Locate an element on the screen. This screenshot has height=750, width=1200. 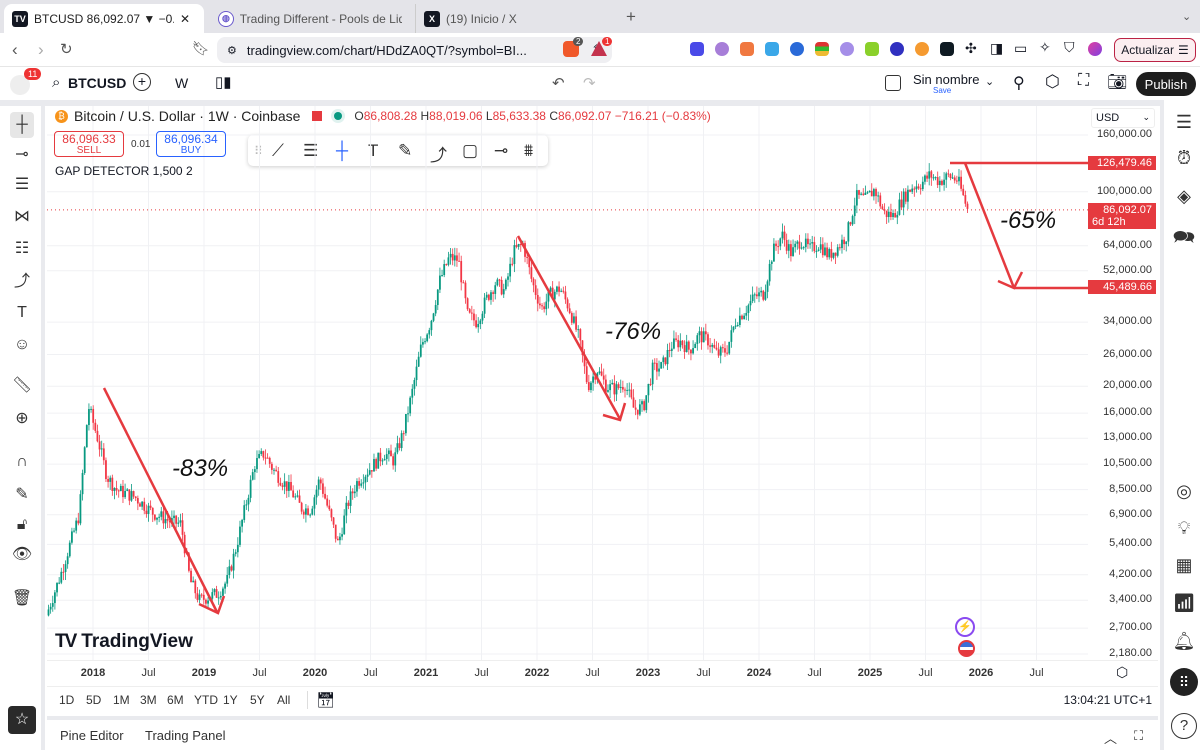
close-tab-icon: ✕ is located at coordinates (185, 18).